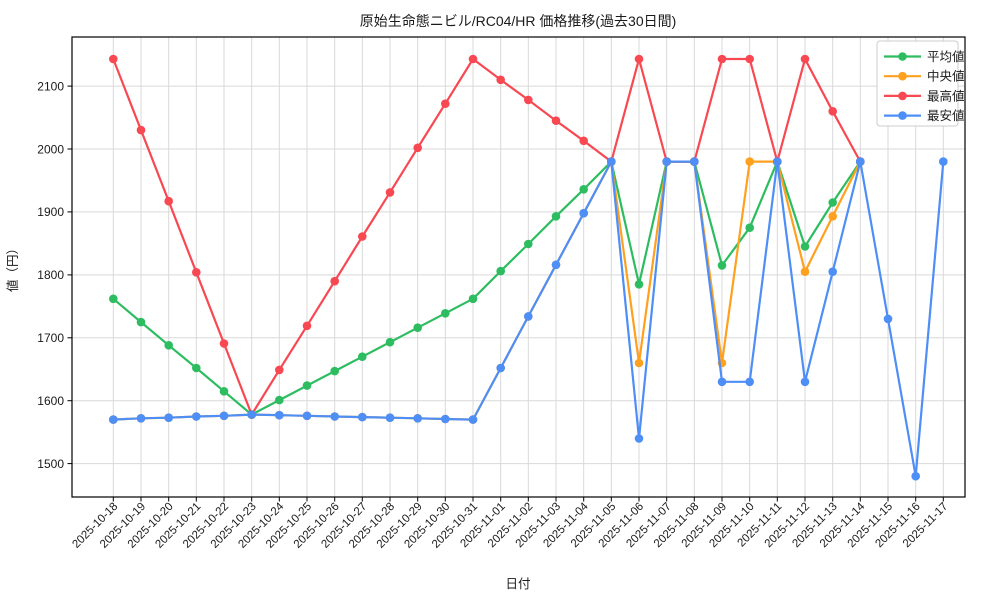 The width and height of the screenshot is (1000, 600). Describe the element at coordinates (518, 21) in the screenshot. I see `chart-title: 原始生命態ニビル/RC04/HR 価格推移(過去30日間)` at that location.